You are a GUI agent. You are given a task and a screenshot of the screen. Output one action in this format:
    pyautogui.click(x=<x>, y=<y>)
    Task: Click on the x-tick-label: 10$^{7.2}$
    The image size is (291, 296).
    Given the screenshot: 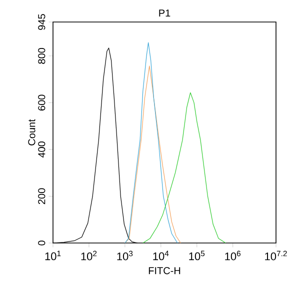 What is the action you would take?
    pyautogui.click(x=276, y=255)
    